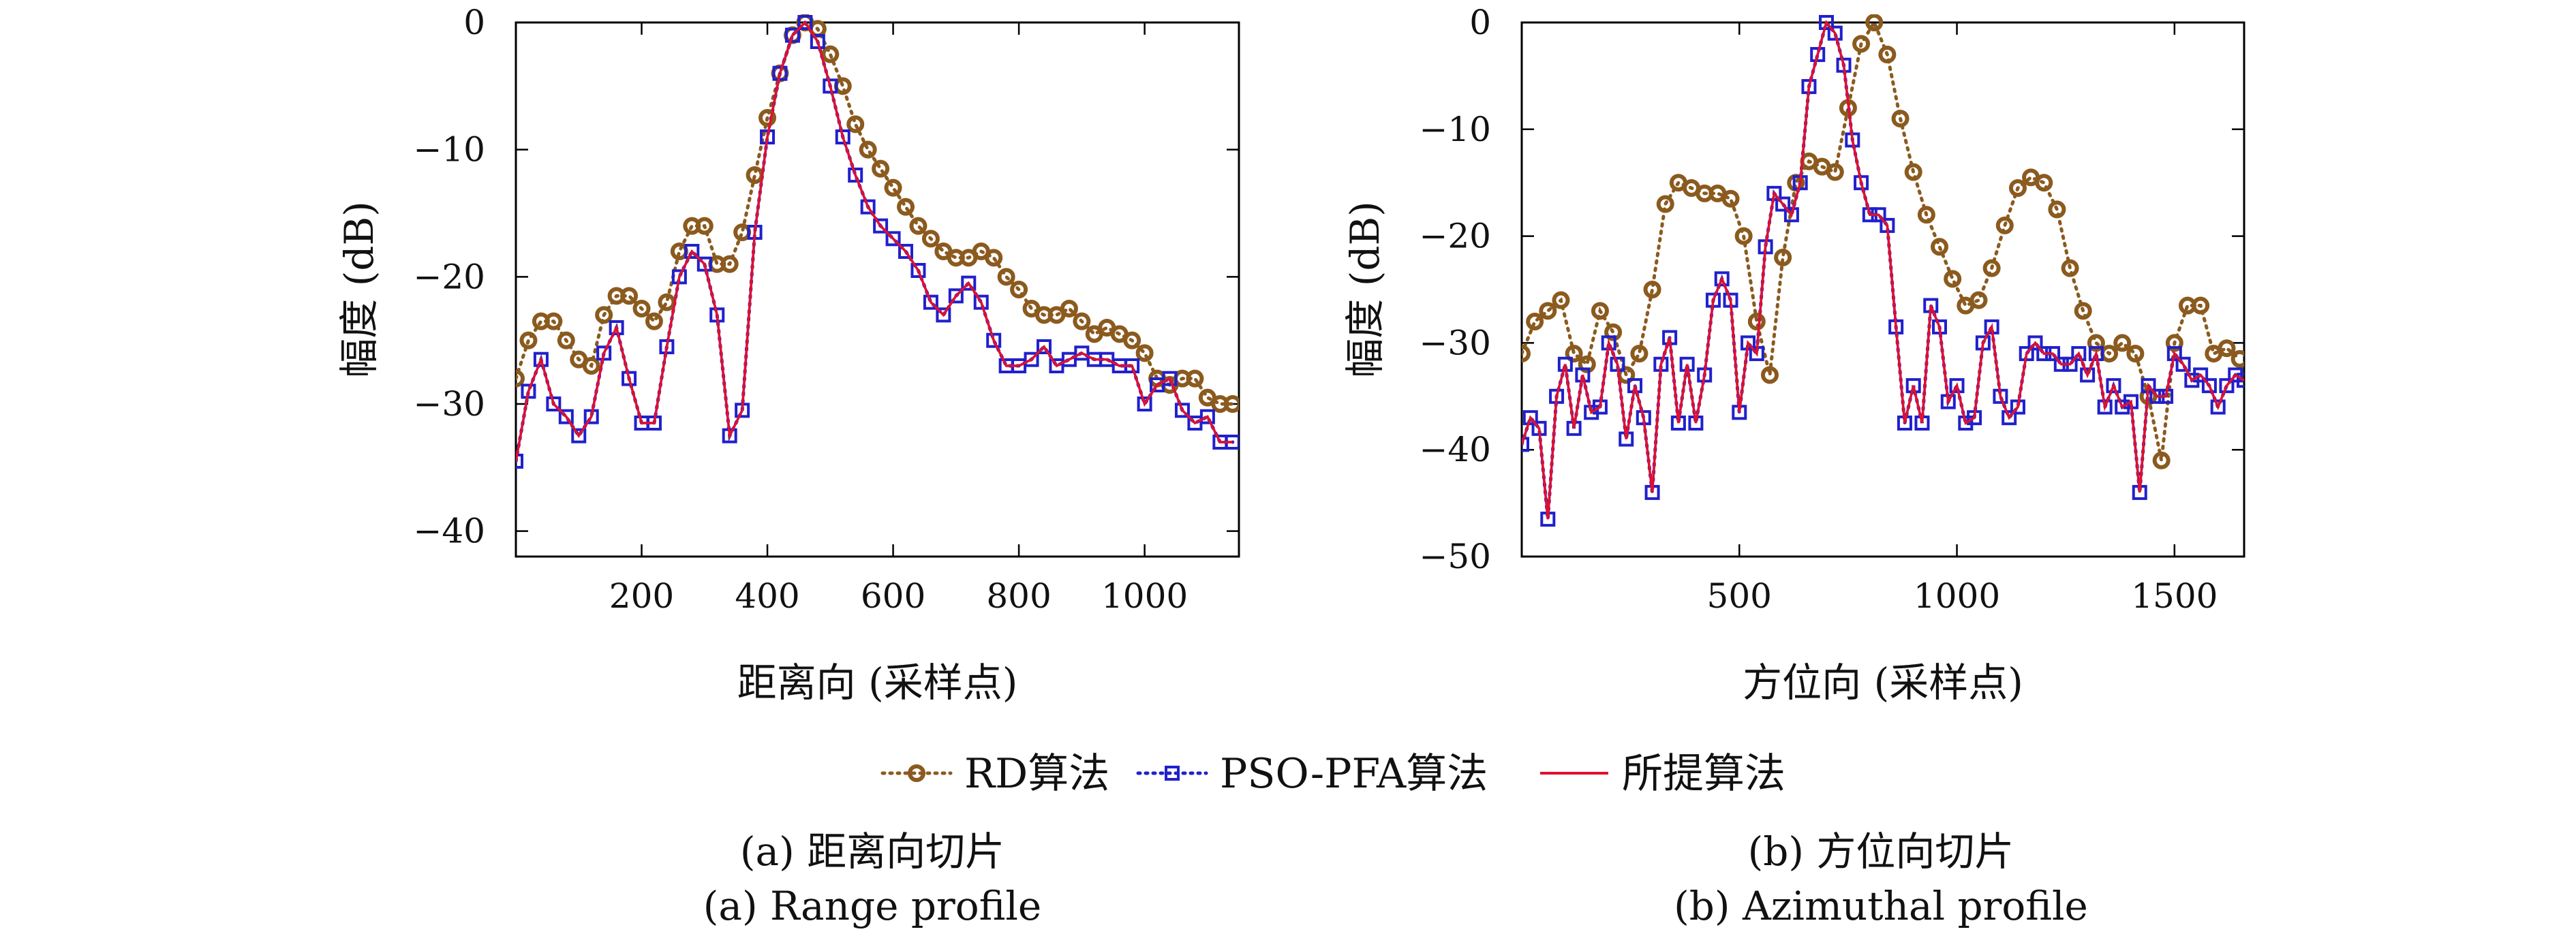 This screenshot has height=936, width=2576. I want to click on azimuth-series-rd-line, so click(1882, 239).